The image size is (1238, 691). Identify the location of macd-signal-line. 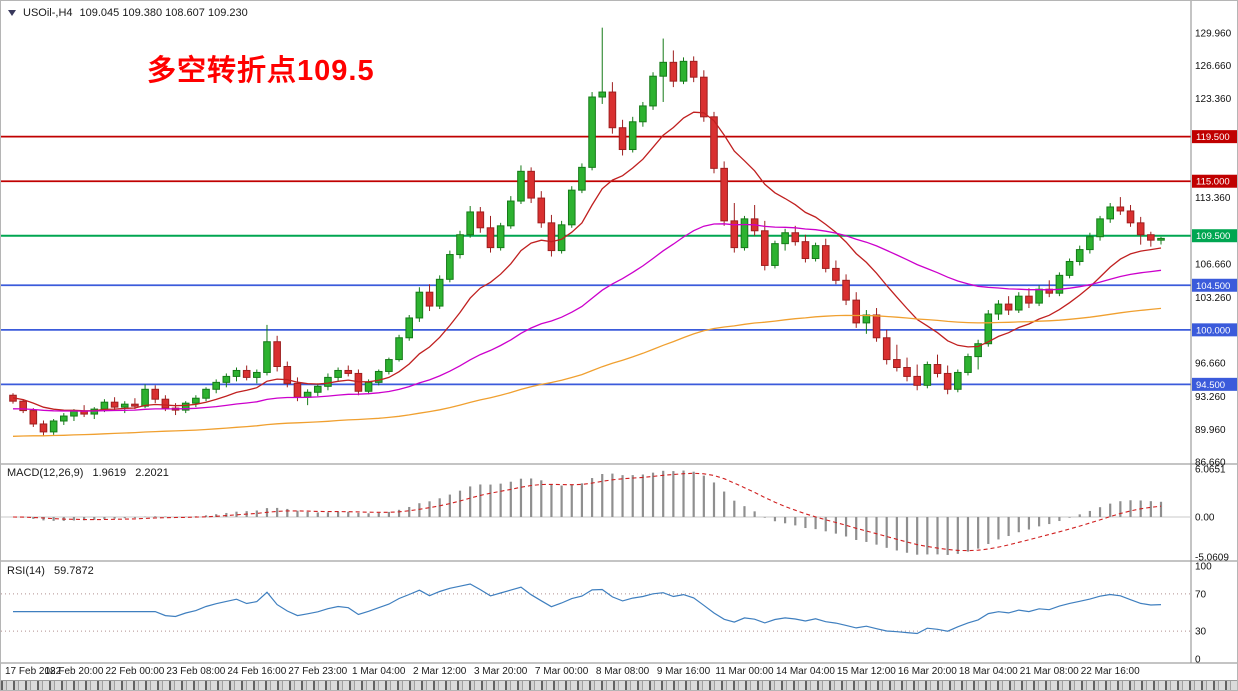
(587, 512).